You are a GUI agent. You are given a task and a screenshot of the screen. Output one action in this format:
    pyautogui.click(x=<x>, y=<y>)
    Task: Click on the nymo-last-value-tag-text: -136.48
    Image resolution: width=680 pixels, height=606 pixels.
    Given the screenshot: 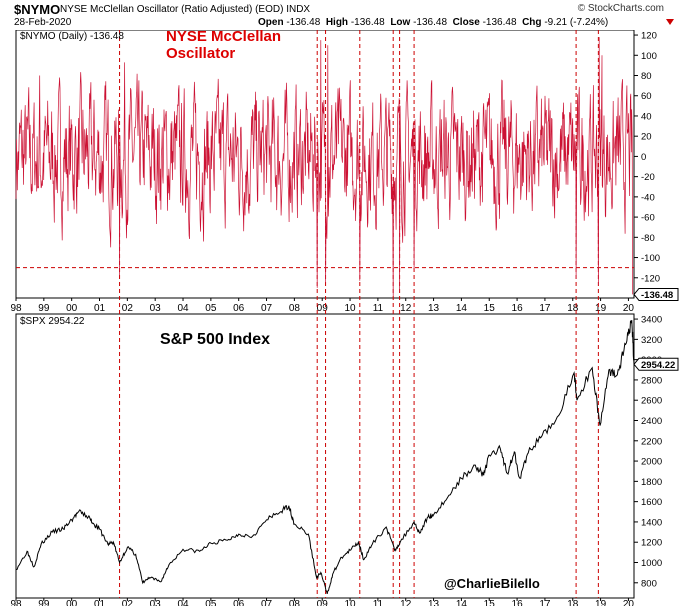 What is the action you would take?
    pyautogui.click(x=657, y=295)
    